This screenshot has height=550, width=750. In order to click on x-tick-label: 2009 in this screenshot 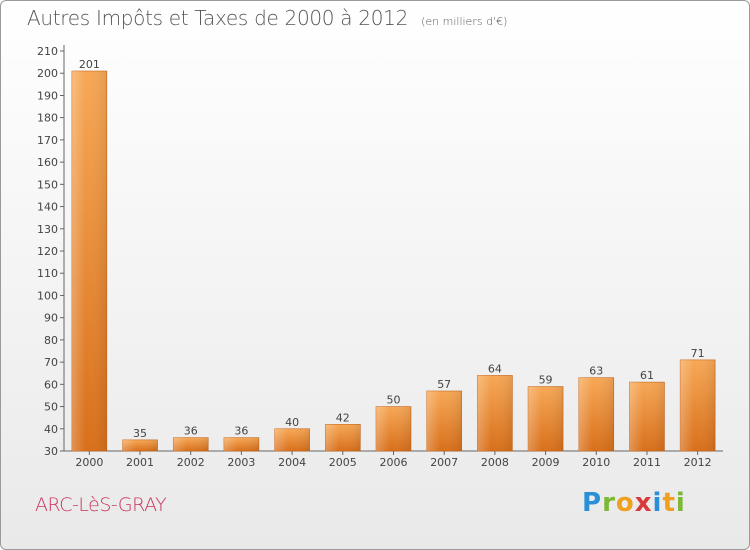, I will do `click(546, 462)`.